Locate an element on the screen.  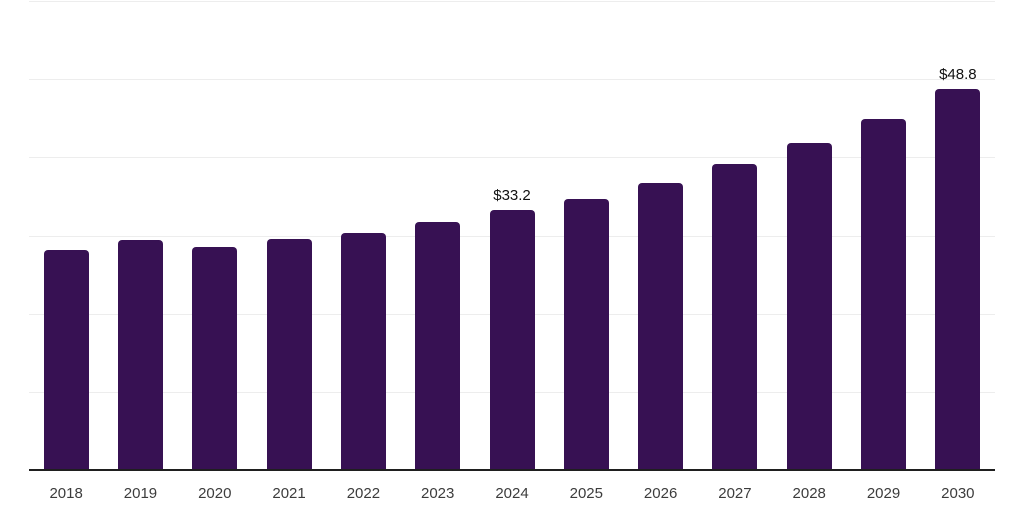
x-tick-2028: 2028 is located at coordinates (809, 493).